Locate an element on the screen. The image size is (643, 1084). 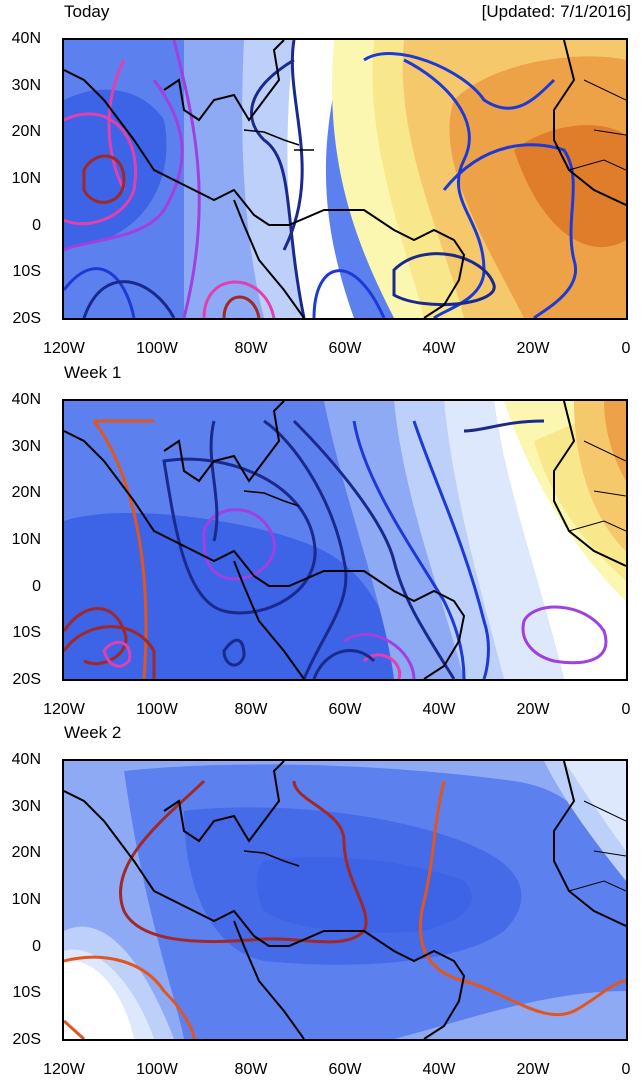
updated-date: [Updated: 7/1/2016] is located at coordinates (556, 11).